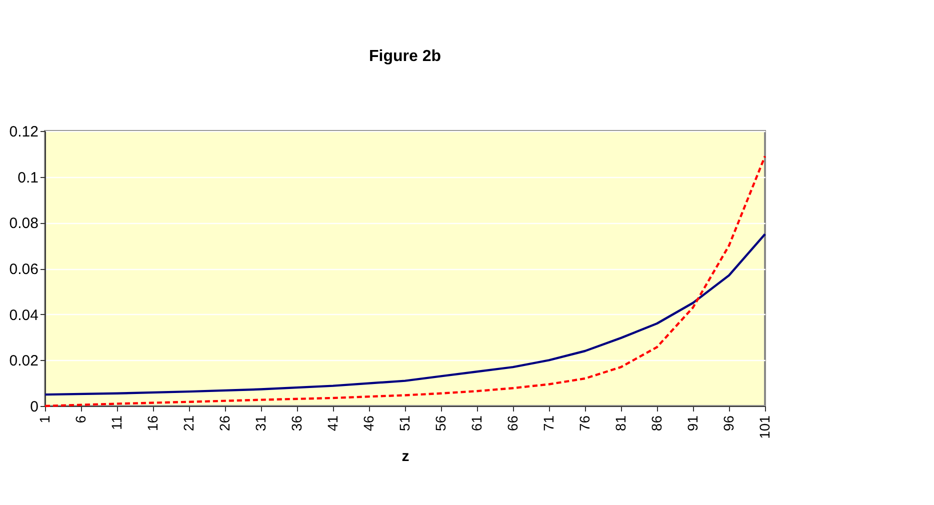  What do you see at coordinates (34, 407) in the screenshot?
I see `y-tick-label: 0` at bounding box center [34, 407].